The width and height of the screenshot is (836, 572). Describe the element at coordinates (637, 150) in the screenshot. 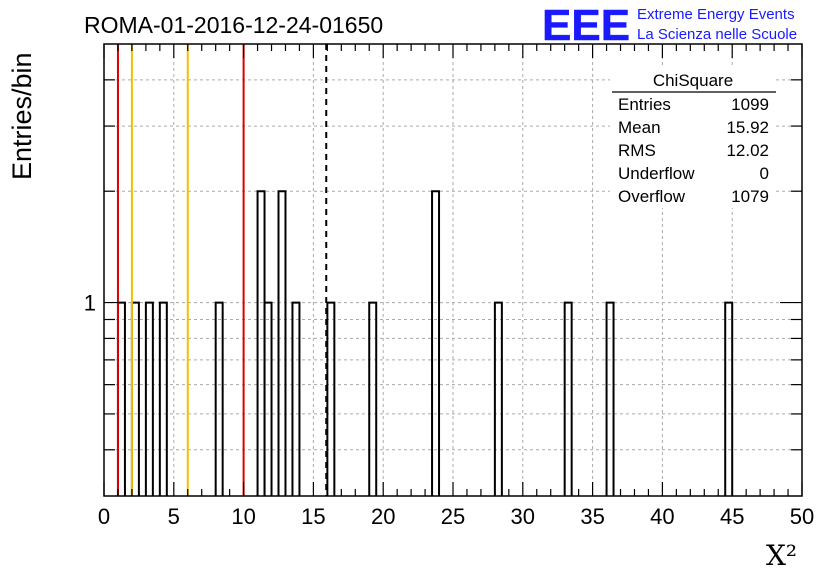

I see `stats-label: RMS` at that location.